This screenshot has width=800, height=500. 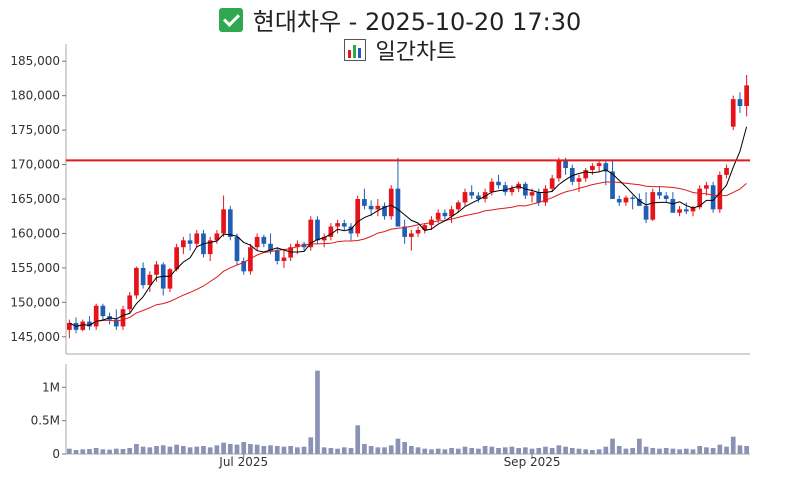 What do you see at coordinates (35, 268) in the screenshot?
I see `price-tick-label: 155,000` at bounding box center [35, 268].